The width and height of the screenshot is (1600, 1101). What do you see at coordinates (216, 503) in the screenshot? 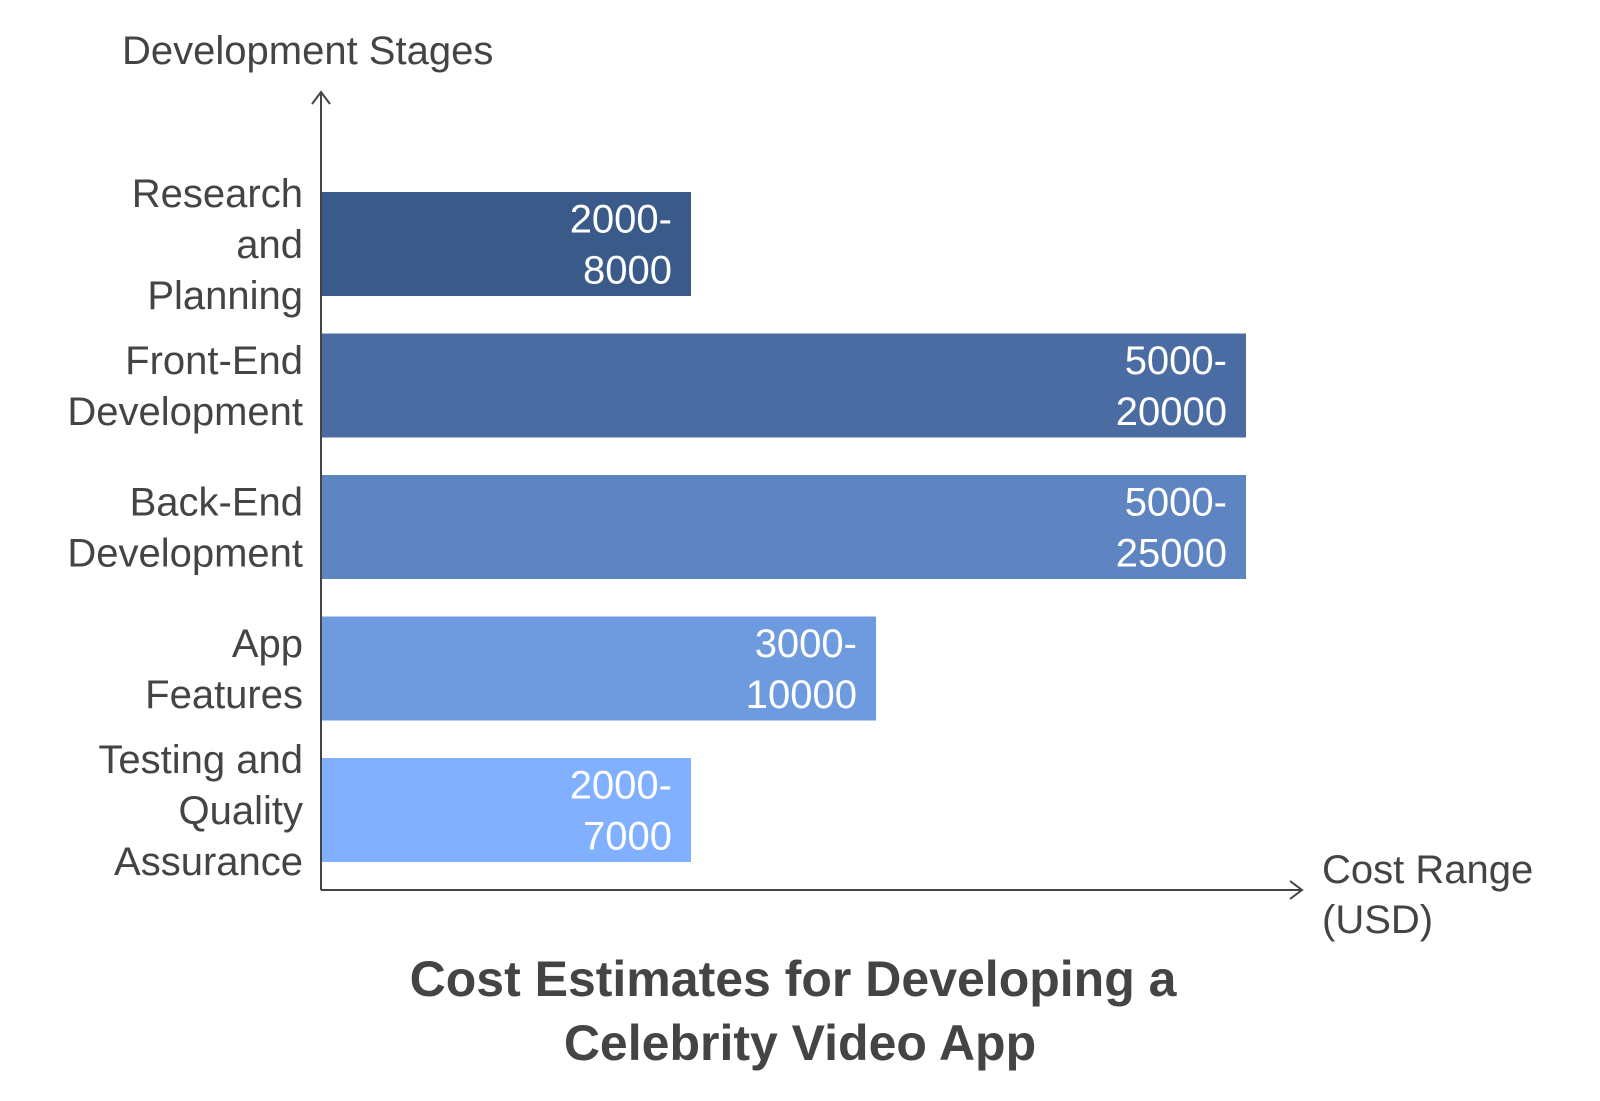
I see `category-label-line: Back-End` at bounding box center [216, 503].